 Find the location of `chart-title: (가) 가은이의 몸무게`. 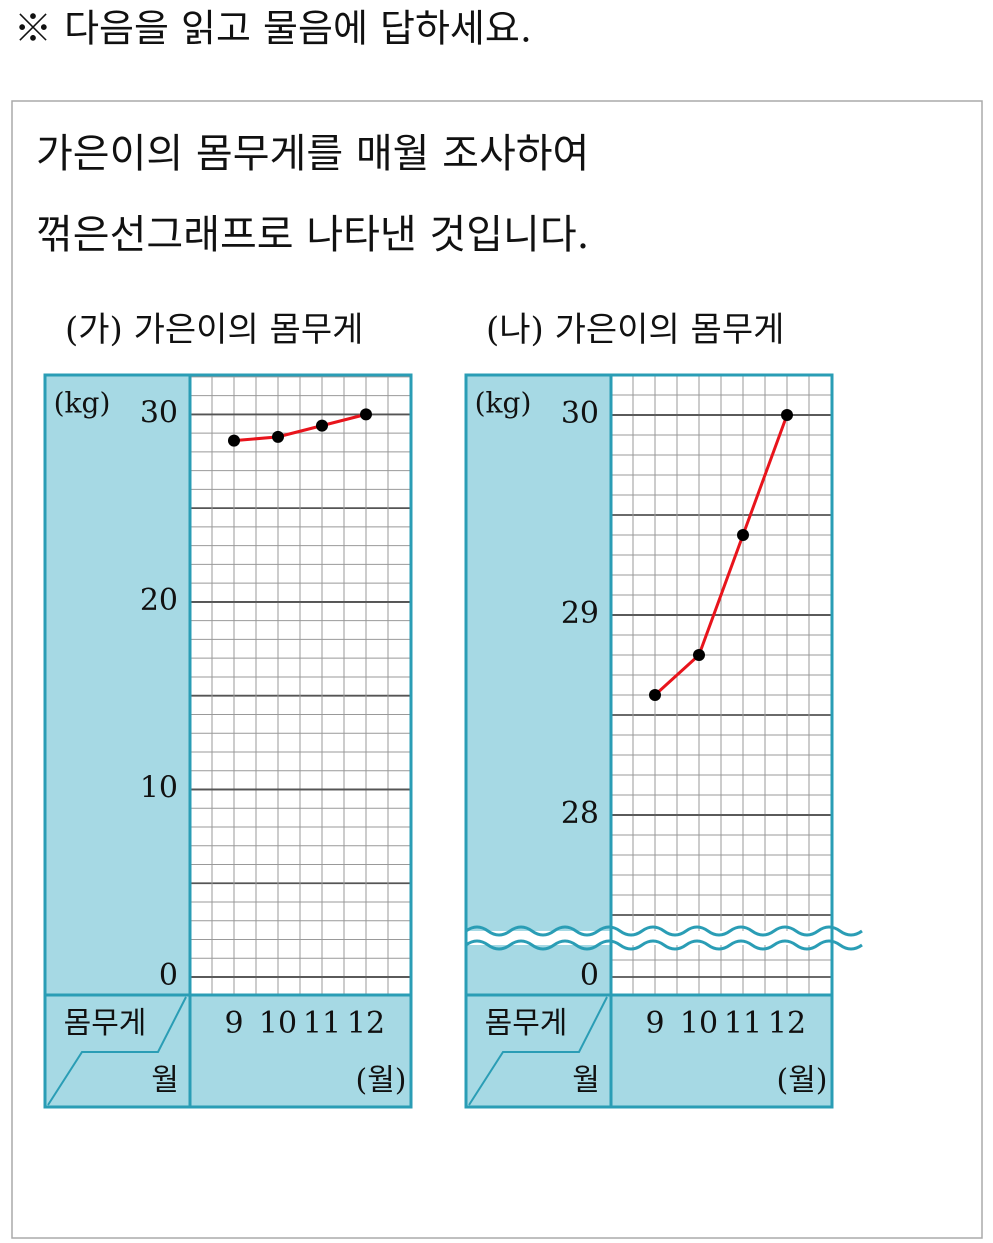

chart-title: (가) 가은이의 몸무게 is located at coordinates (214, 330).